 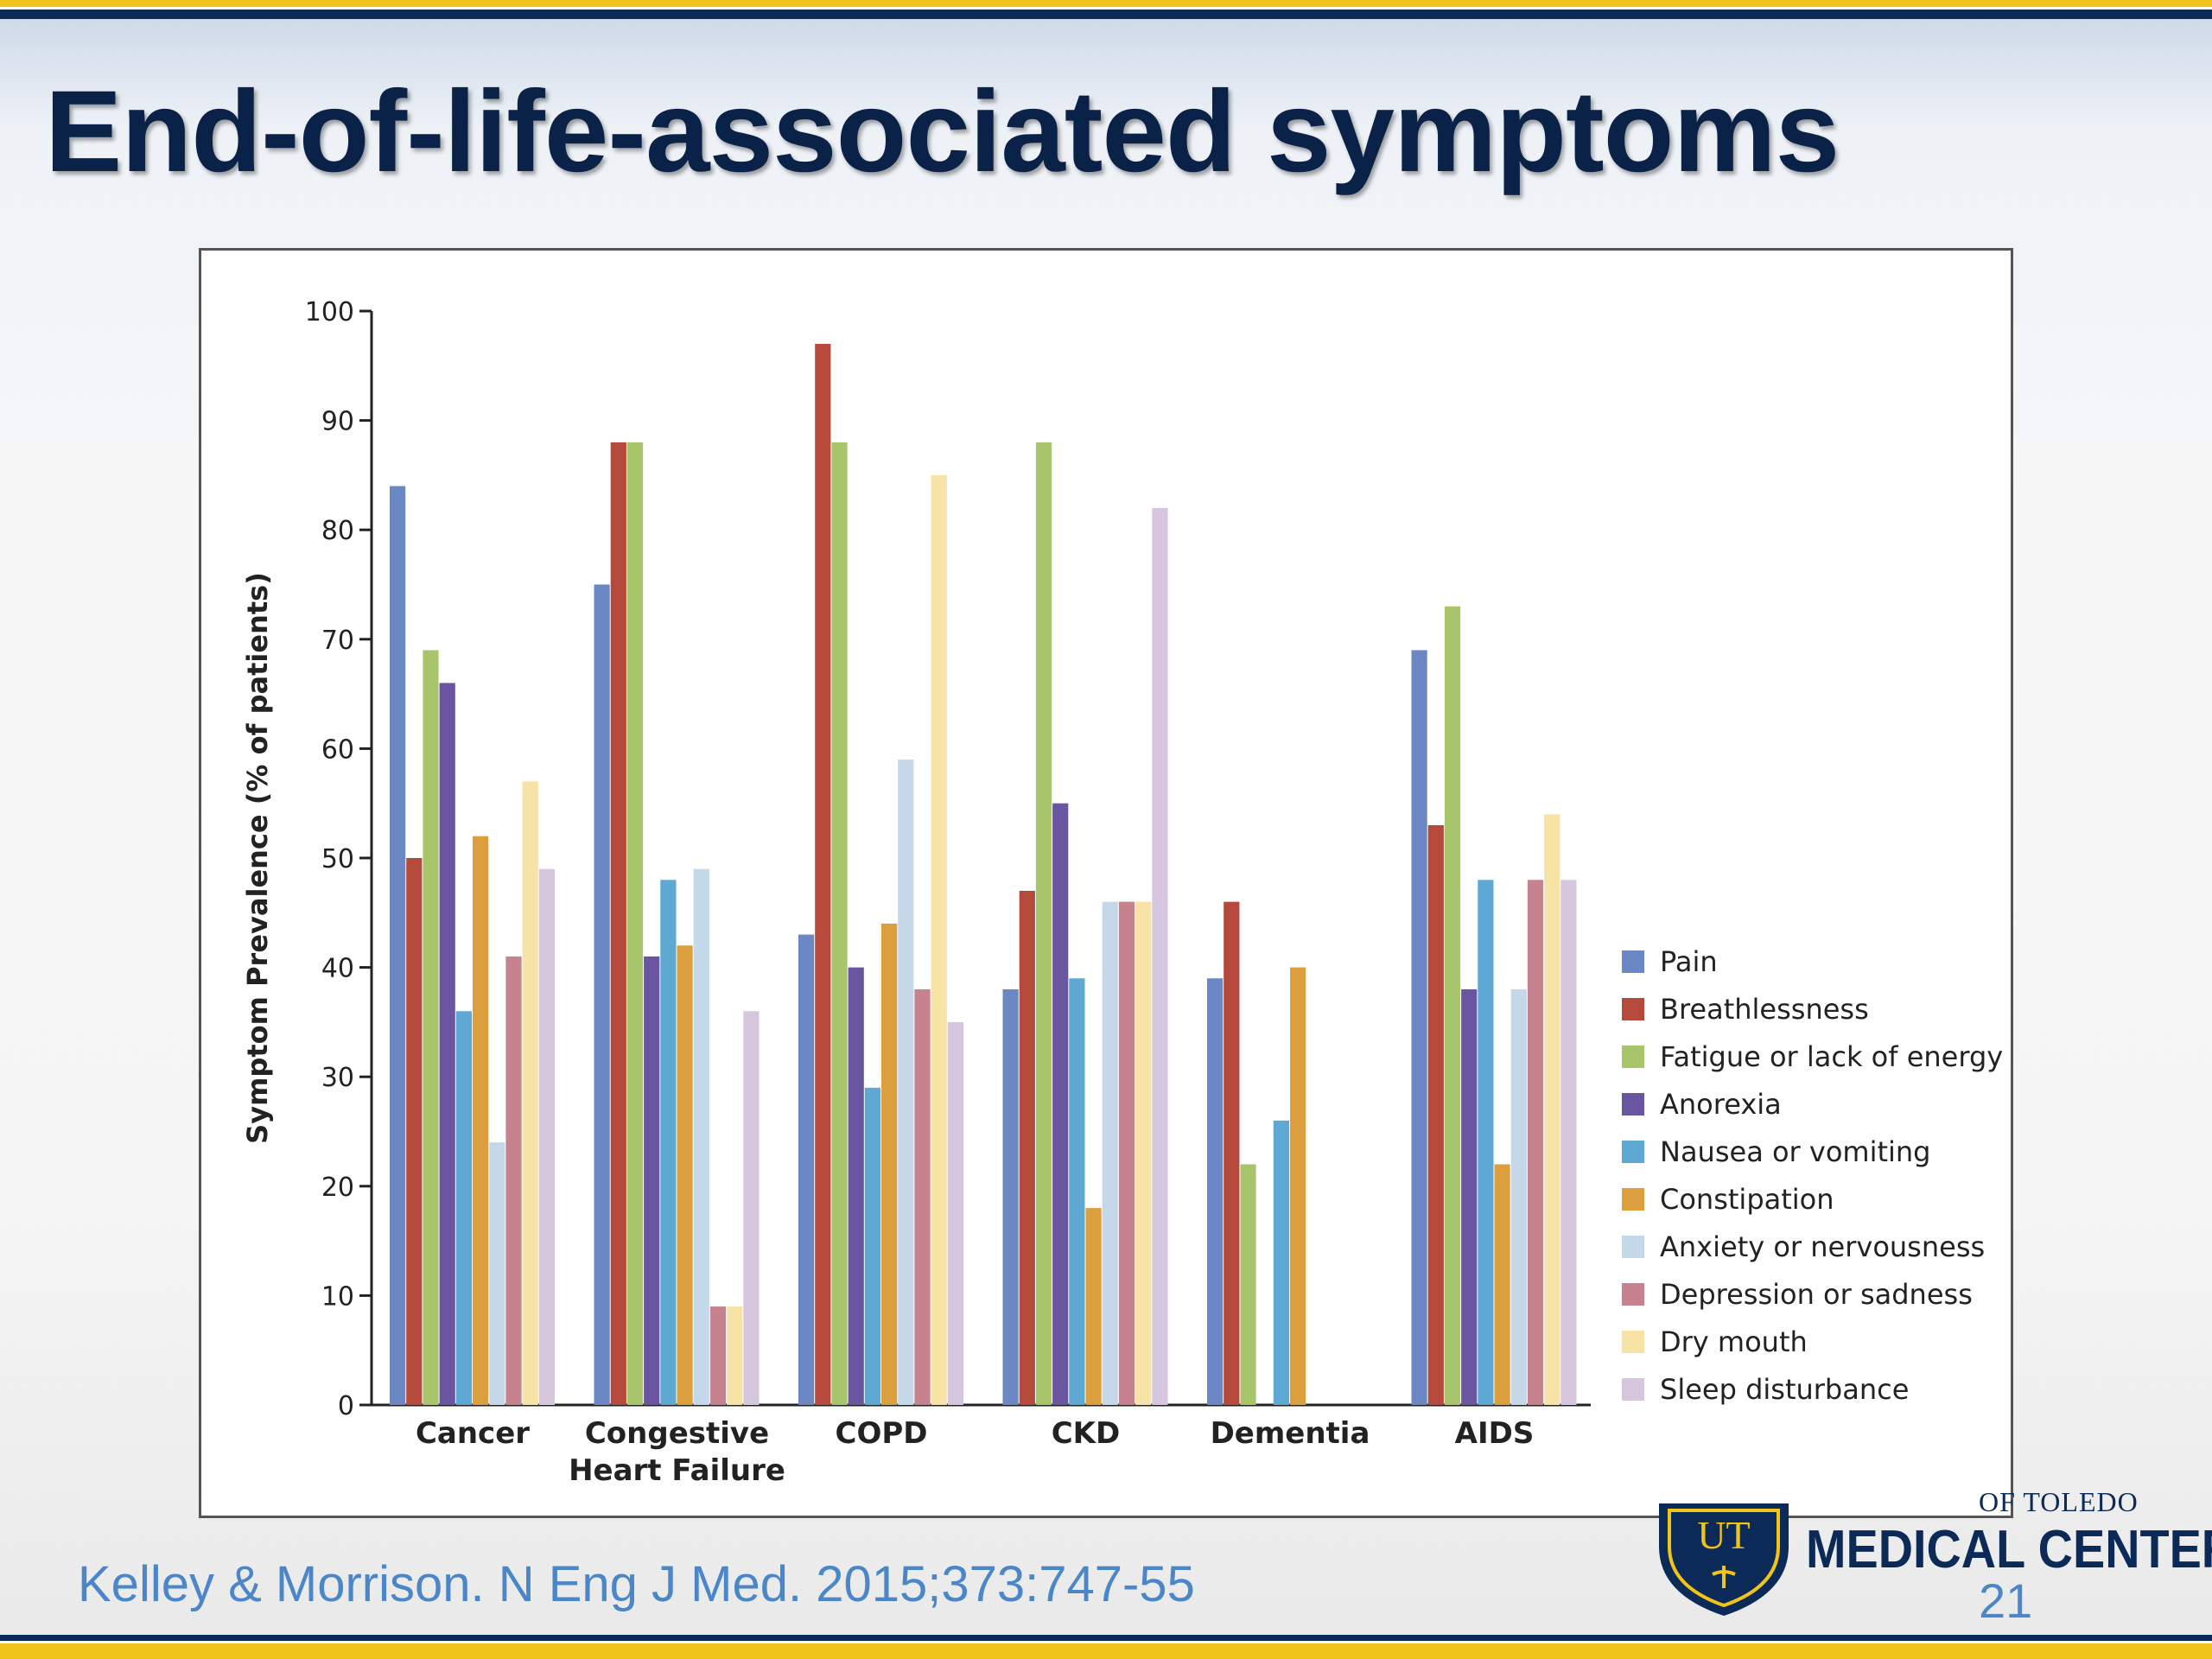 I want to click on bar-depression-or-sadness-cancer, so click(x=513, y=1180).